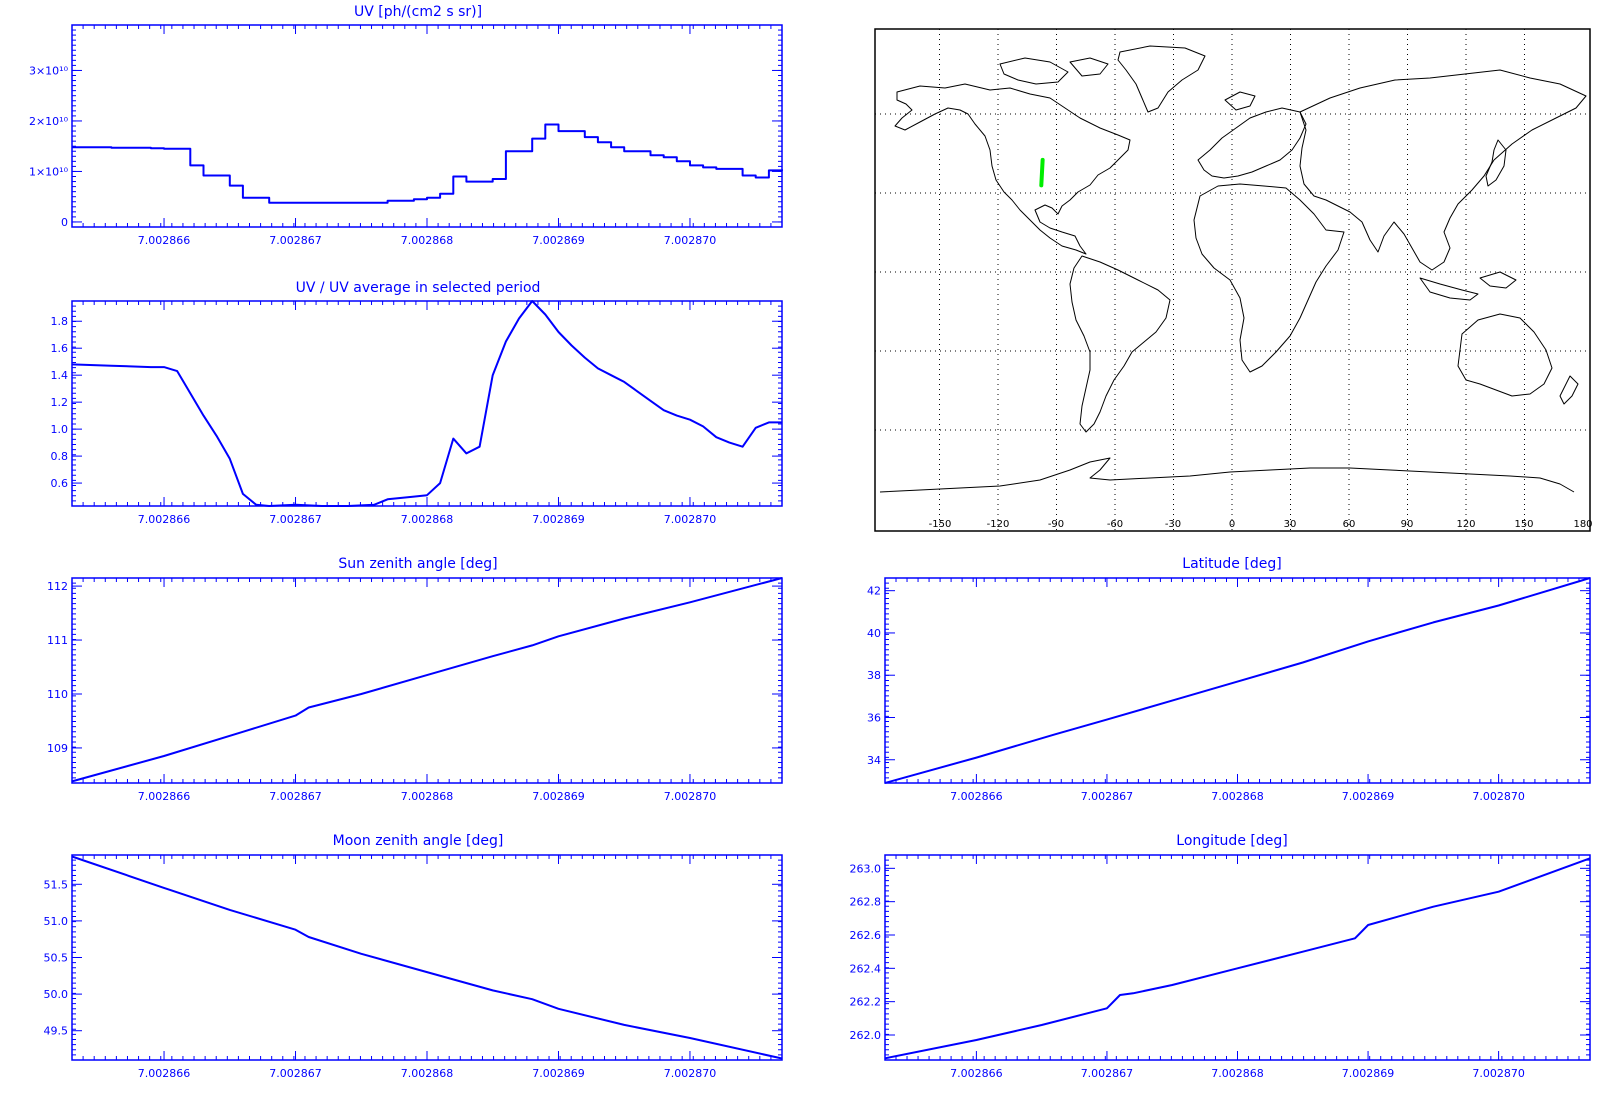  Describe the element at coordinates (874, 591) in the screenshot. I see `latitude-y-tick-label: 42` at that location.